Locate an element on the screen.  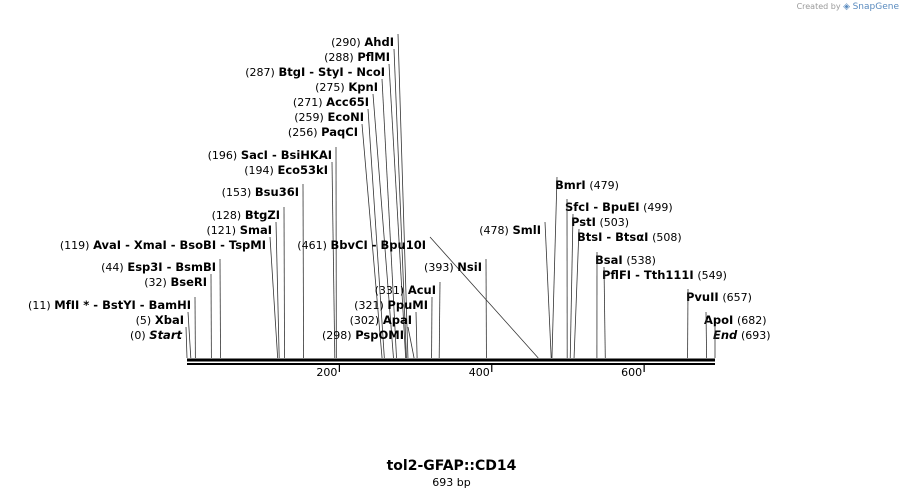
site-position: (331) is located at coordinates (390, 290).